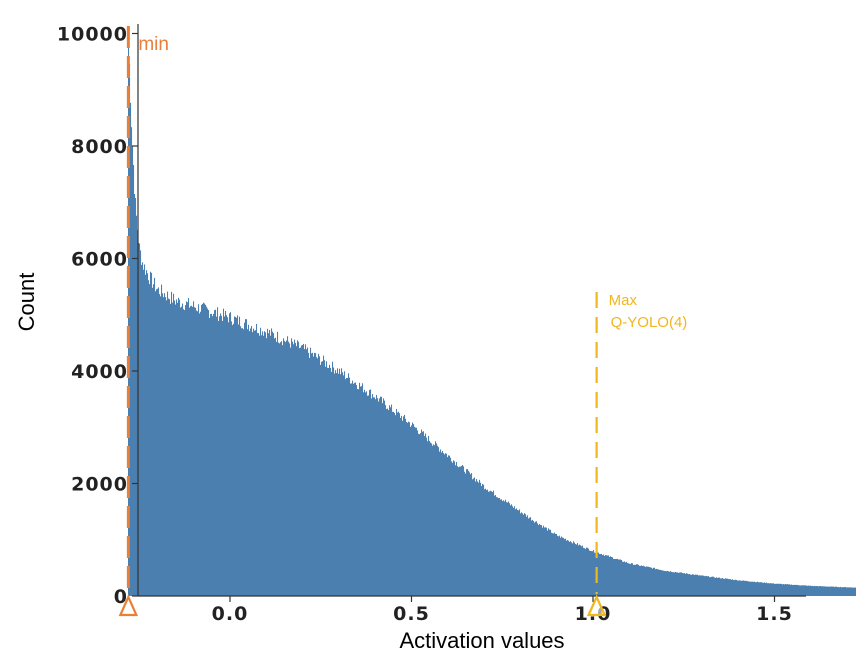 This screenshot has height=664, width=856. What do you see at coordinates (502, 610) in the screenshot?
I see `x-axis-ticks: 0.00.51.01.52.02.53.0` at bounding box center [502, 610].